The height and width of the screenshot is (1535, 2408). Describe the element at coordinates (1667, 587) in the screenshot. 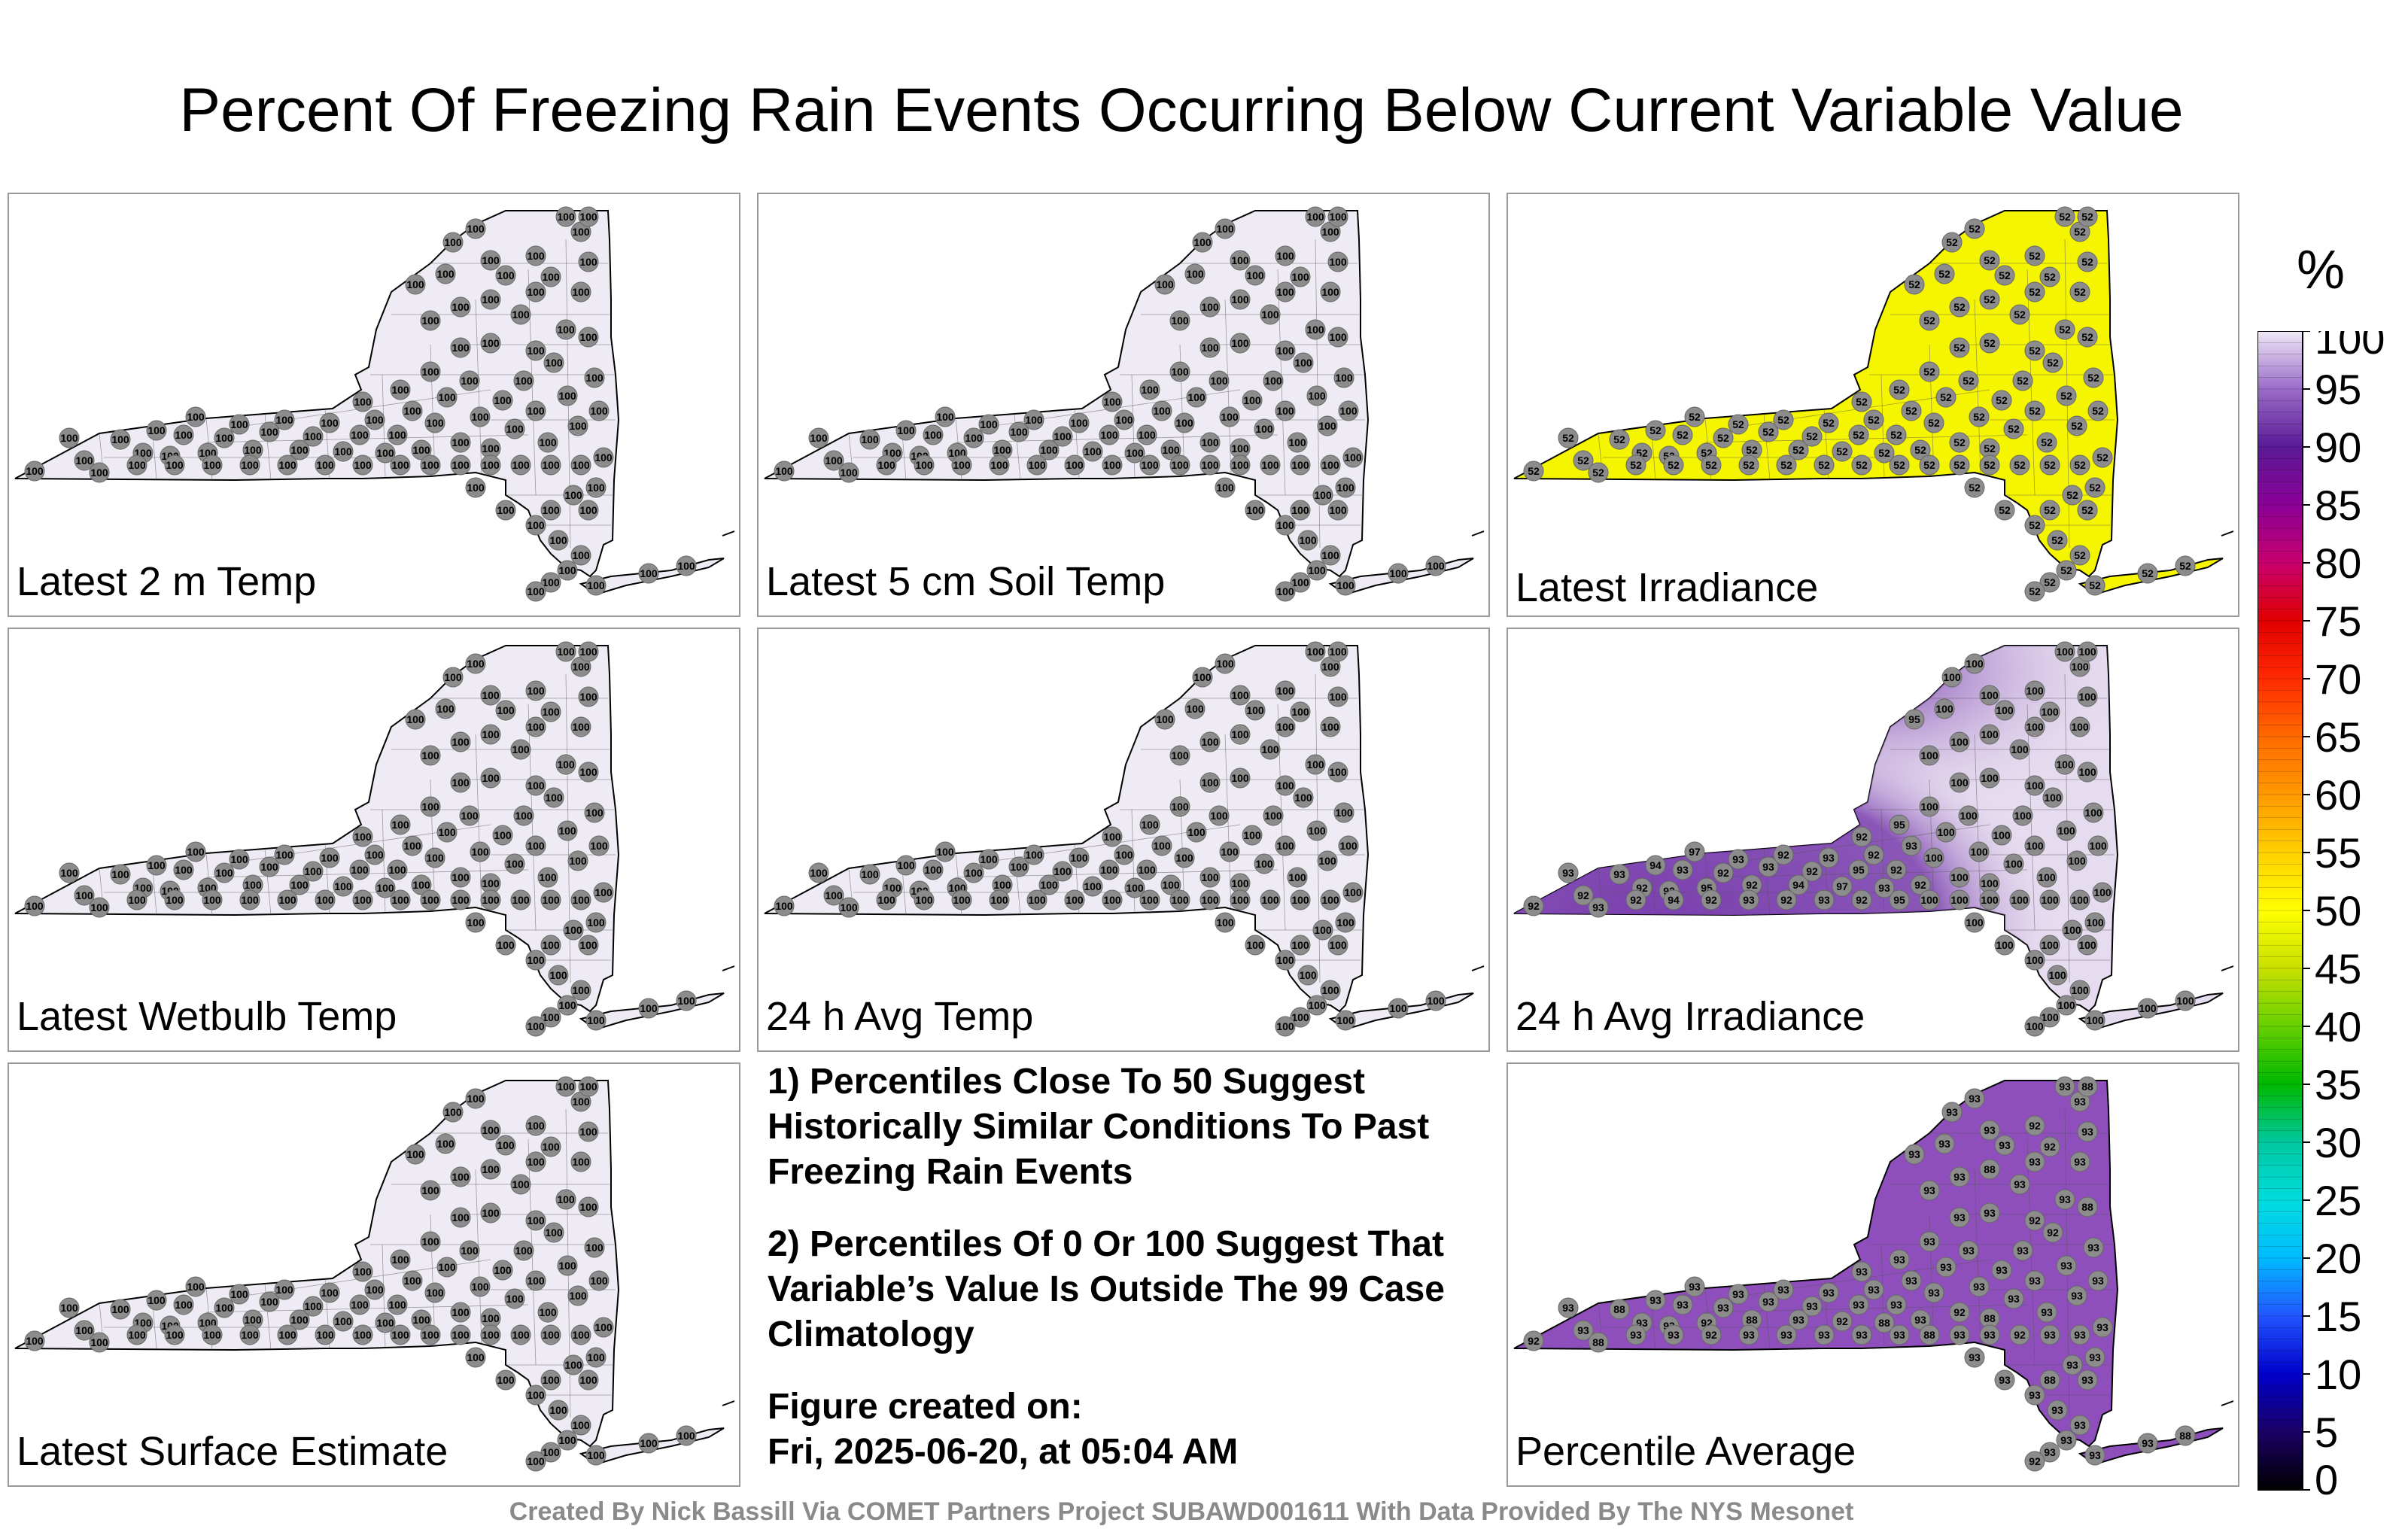

I see `panel-label: Latest Irradiance` at that location.